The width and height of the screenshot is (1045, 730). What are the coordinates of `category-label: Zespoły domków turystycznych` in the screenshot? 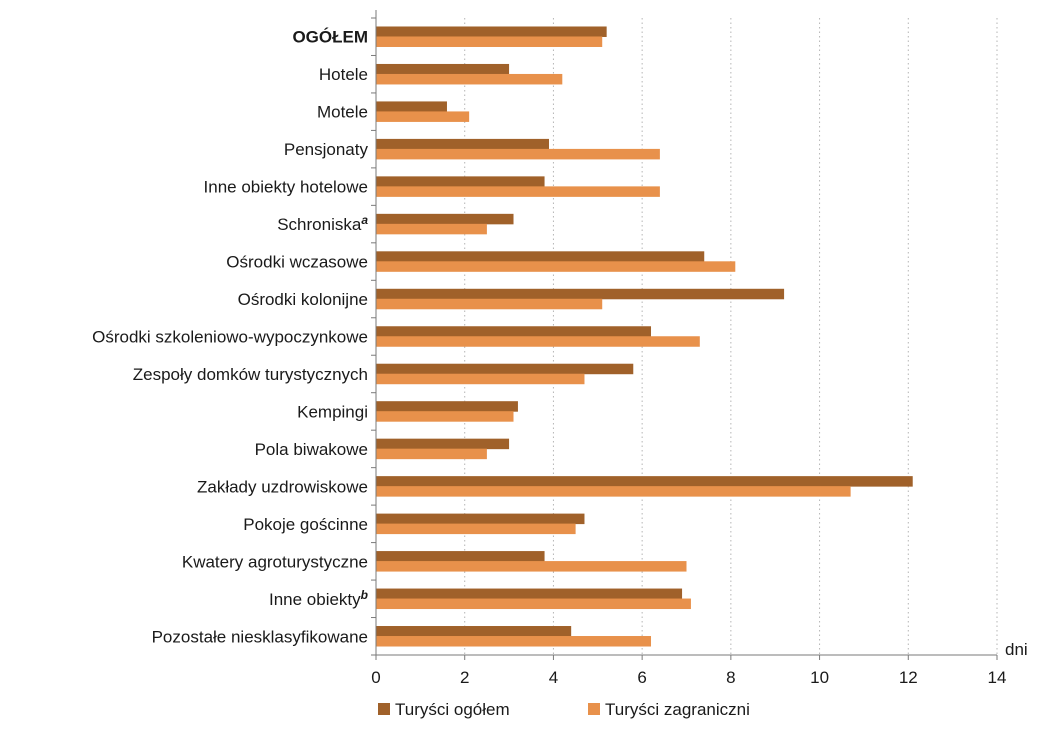 It's located at (250, 374).